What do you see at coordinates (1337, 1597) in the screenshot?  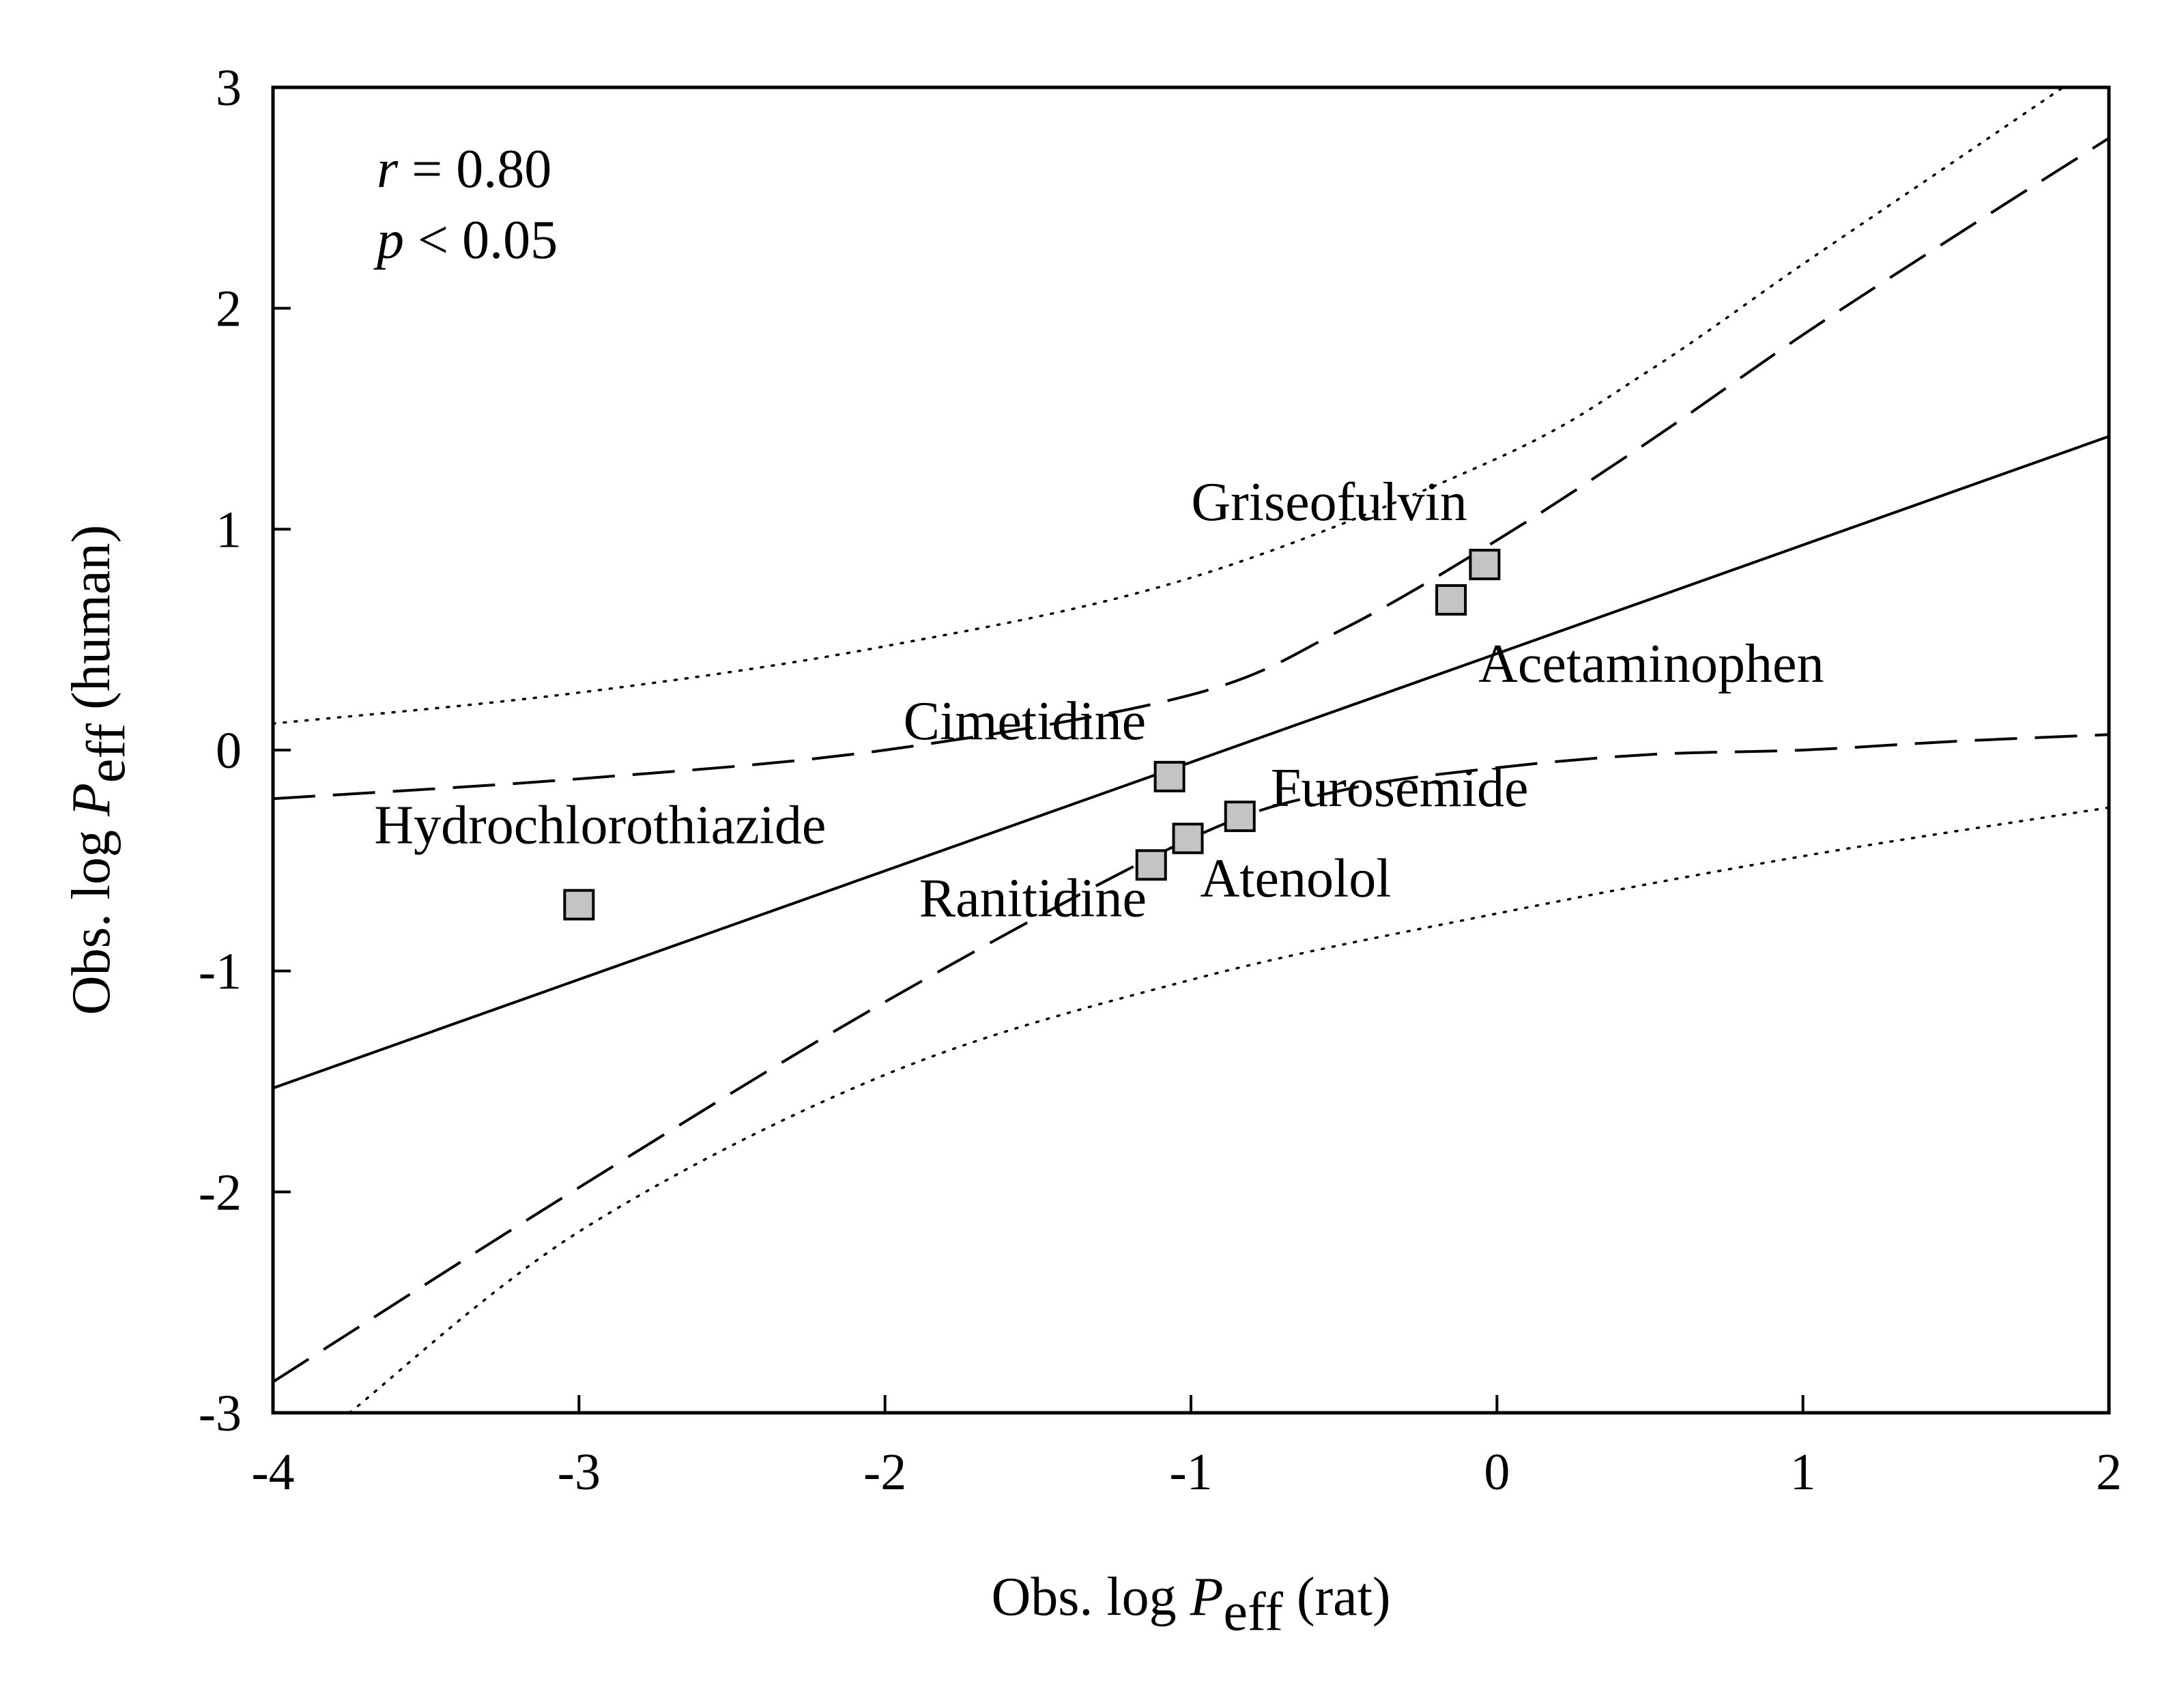 I see `x-axis-title-suffix: (rat)` at bounding box center [1337, 1597].